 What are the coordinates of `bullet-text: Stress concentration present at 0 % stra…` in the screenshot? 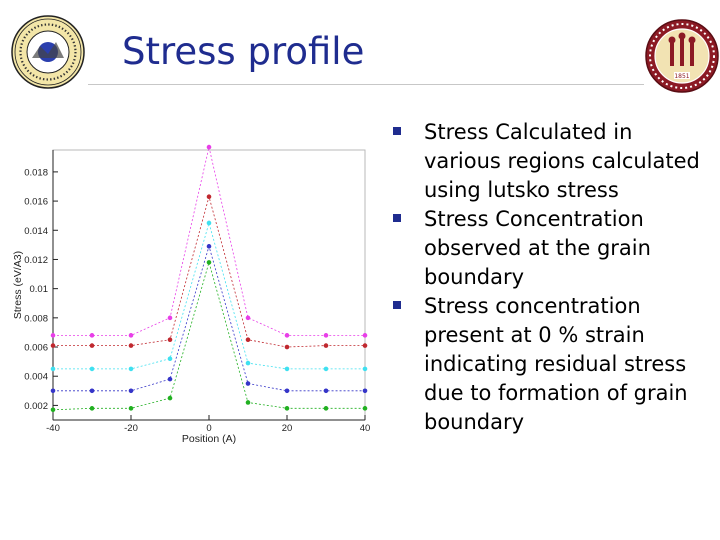 It's located at (556, 364).